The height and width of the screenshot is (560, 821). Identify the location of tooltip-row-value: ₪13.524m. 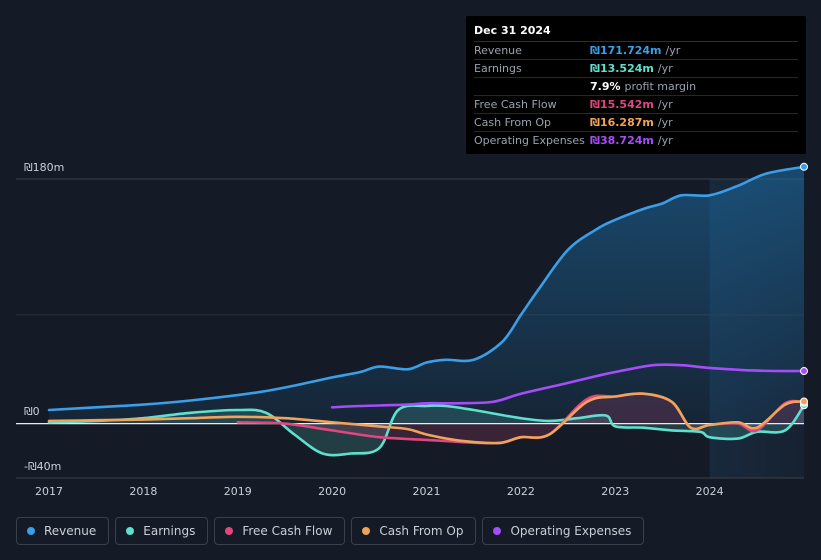
(622, 68).